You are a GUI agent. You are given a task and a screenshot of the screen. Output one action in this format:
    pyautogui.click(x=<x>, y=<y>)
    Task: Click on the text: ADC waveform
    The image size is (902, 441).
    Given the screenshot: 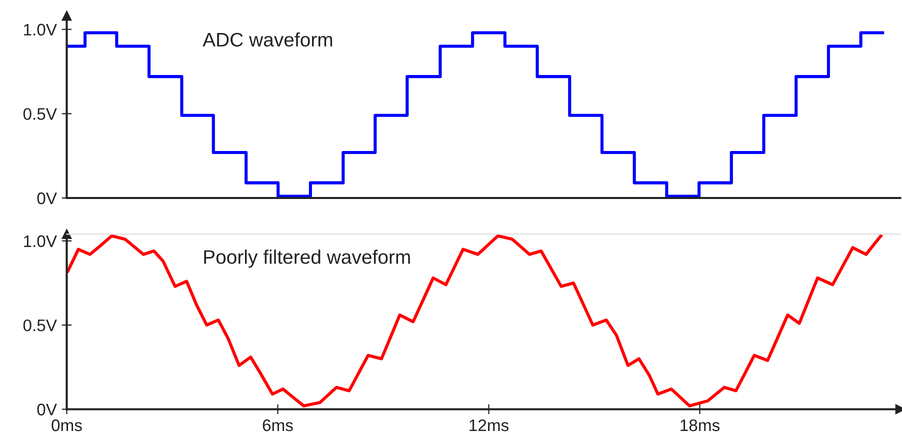 What is the action you would take?
    pyautogui.click(x=267, y=39)
    